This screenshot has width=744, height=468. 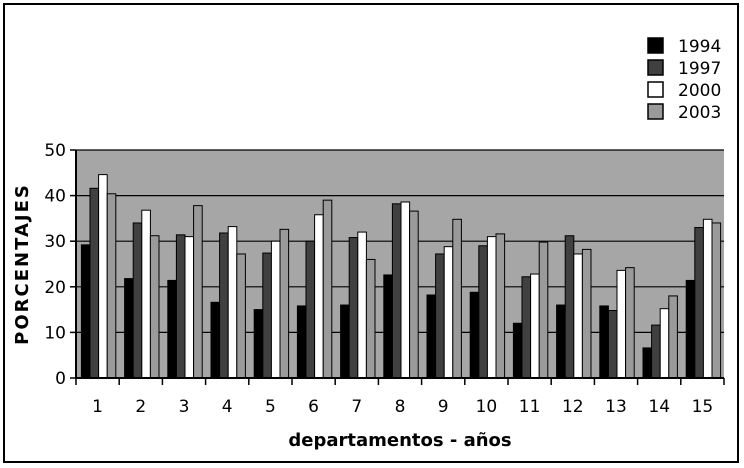 I want to click on y-tick-label: 10, so click(x=55, y=333).